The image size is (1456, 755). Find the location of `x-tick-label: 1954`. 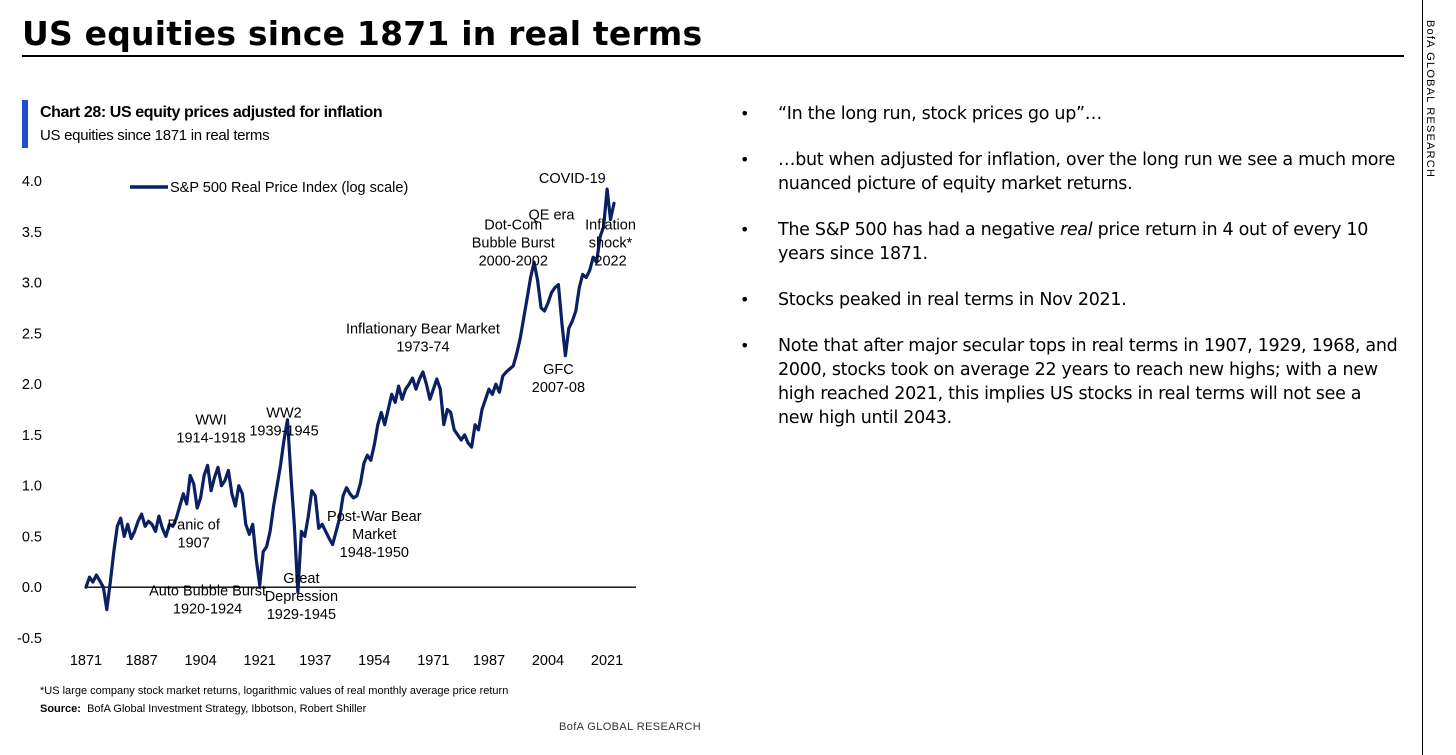

x-tick-label: 1954 is located at coordinates (374, 661).